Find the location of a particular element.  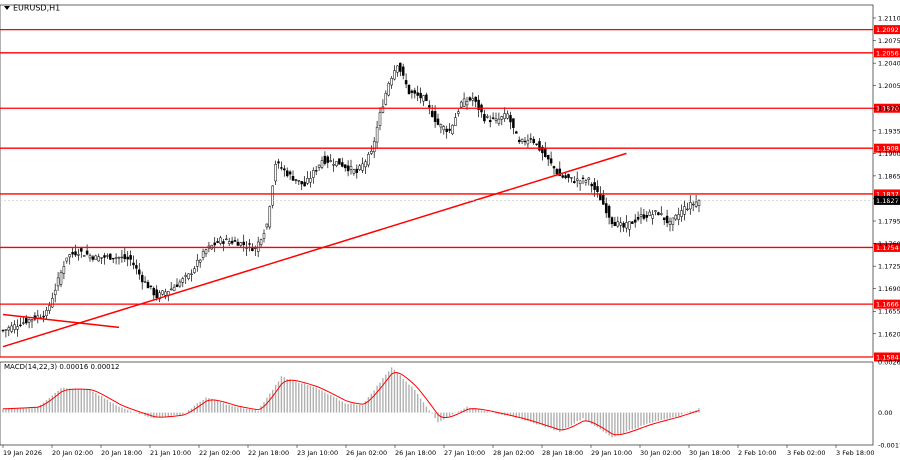

y-tick-label: 1.1655 is located at coordinates (889, 312).